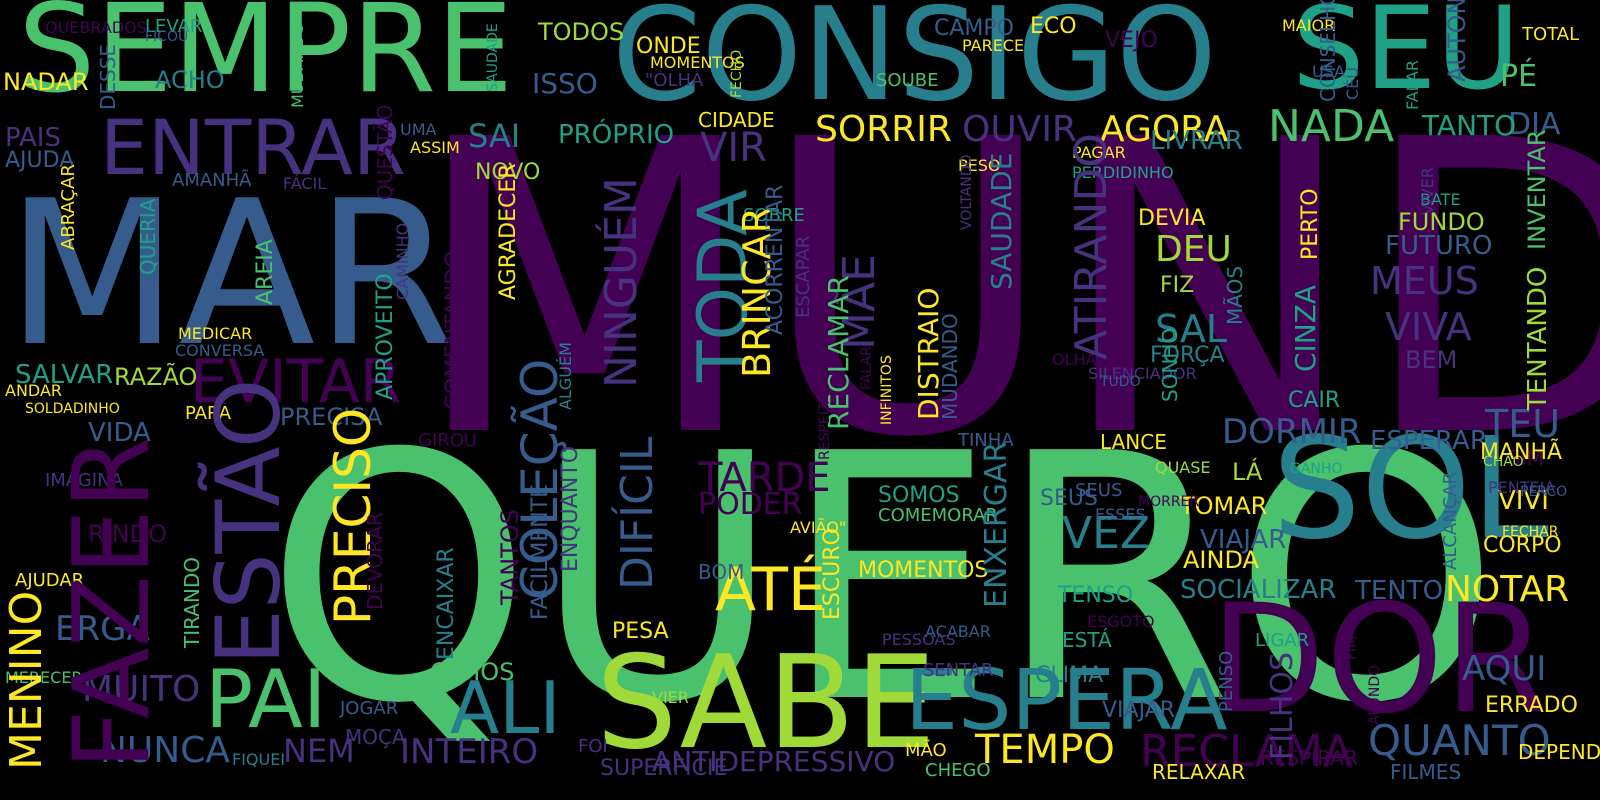  What do you see at coordinates (1352, 83) in the screenshot?
I see `word: CÉU` at bounding box center [1352, 83].